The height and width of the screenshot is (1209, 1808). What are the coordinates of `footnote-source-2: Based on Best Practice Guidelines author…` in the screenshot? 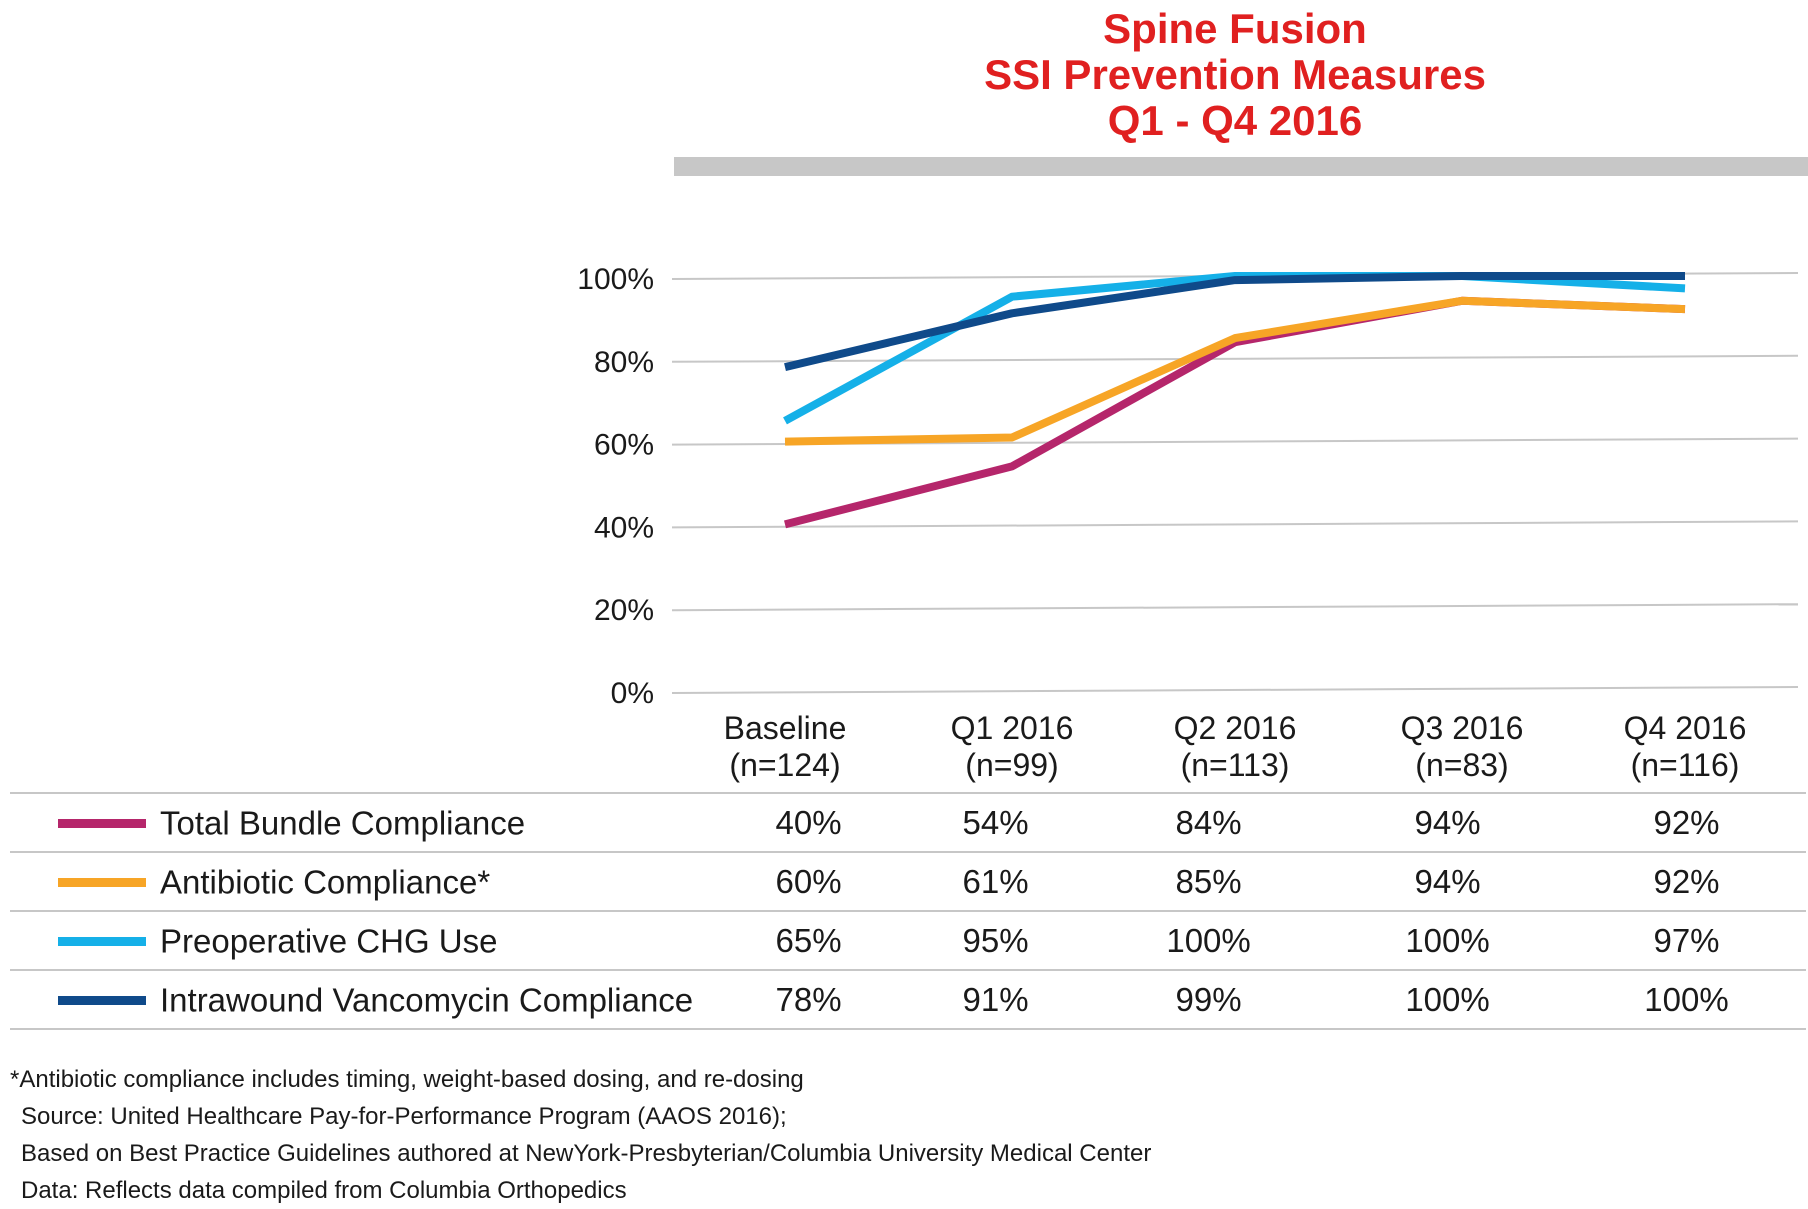 It's located at (586, 1153).